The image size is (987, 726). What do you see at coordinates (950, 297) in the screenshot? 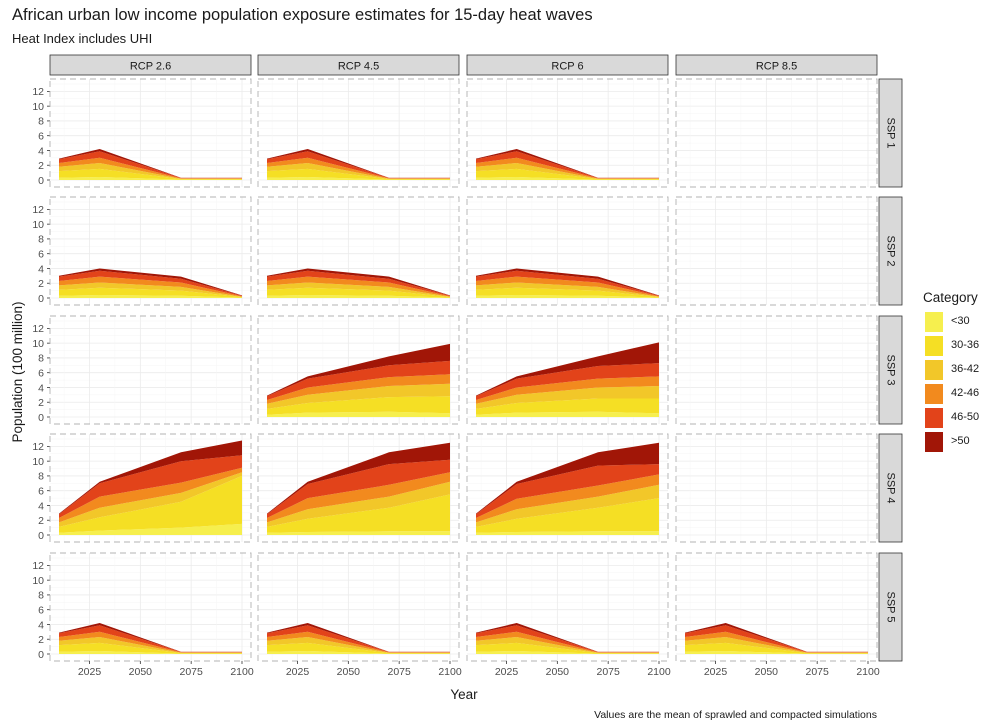
I see `legend-title: Category` at bounding box center [950, 297].